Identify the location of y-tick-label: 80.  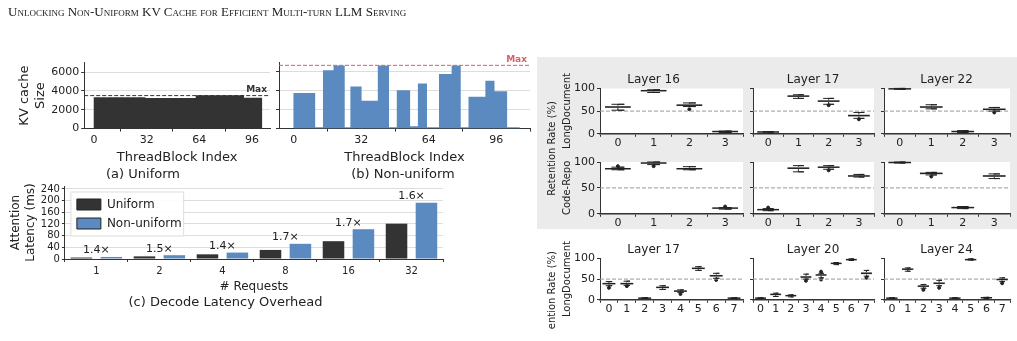
(53, 235).